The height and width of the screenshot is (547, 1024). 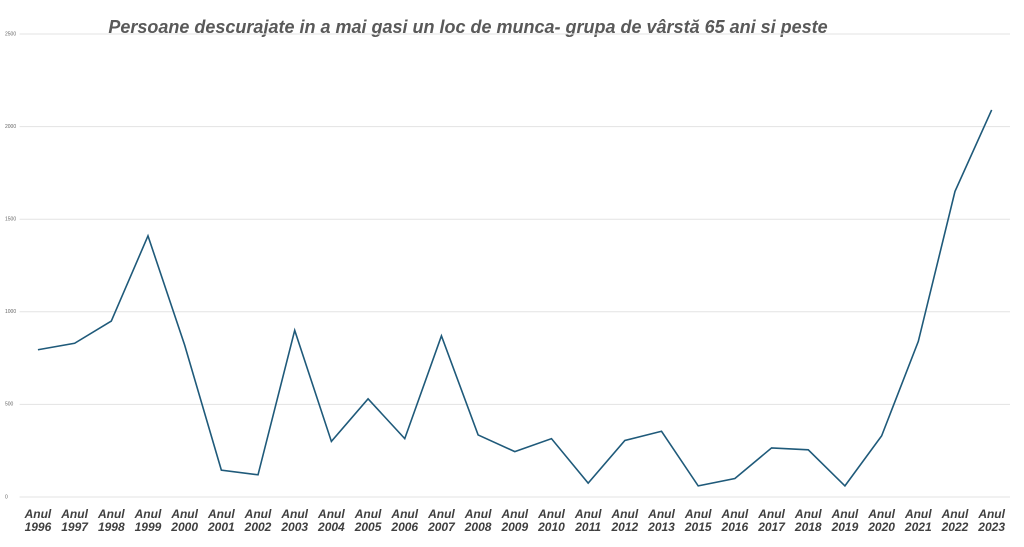 I want to click on x-tick-label: Anul 2020, so click(x=881, y=520).